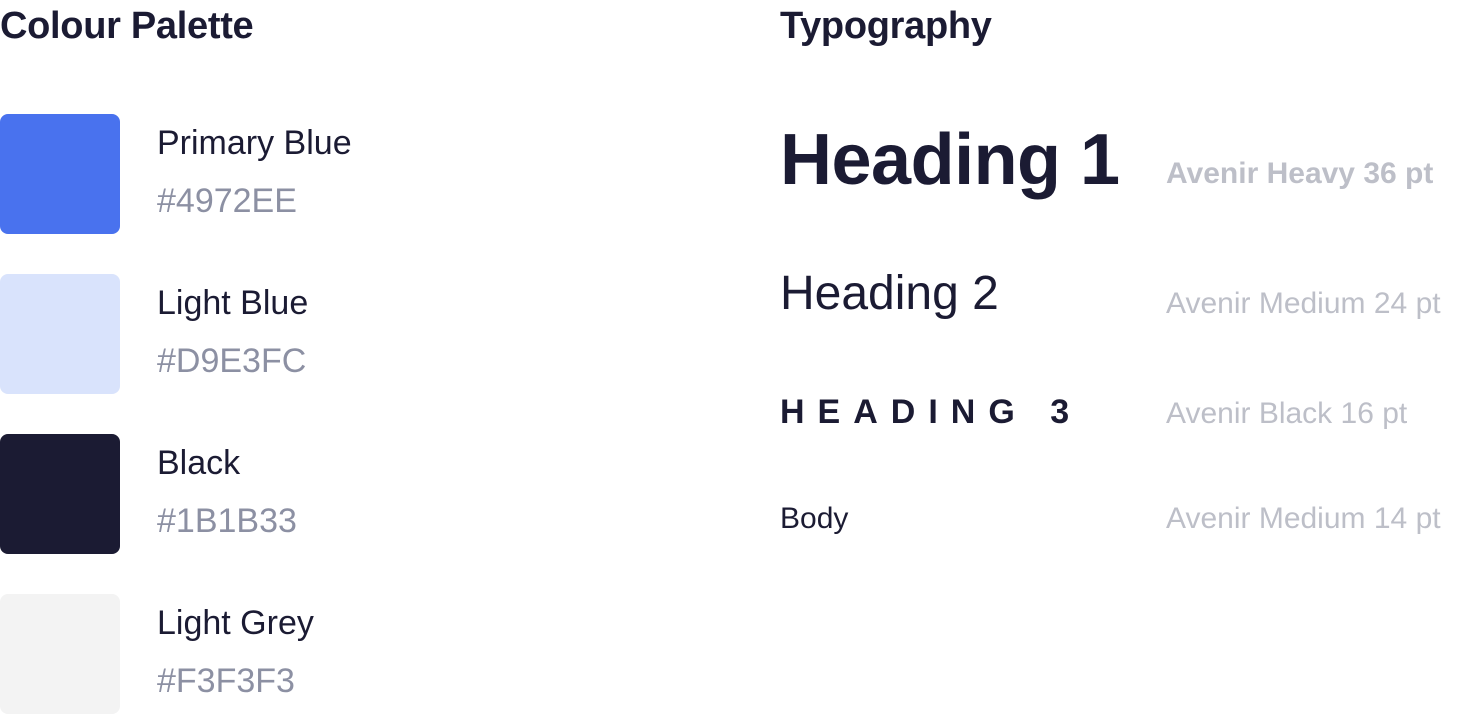 This screenshot has height=714, width=1472. I want to click on heading-2-sample: Heading 2, so click(889, 293).